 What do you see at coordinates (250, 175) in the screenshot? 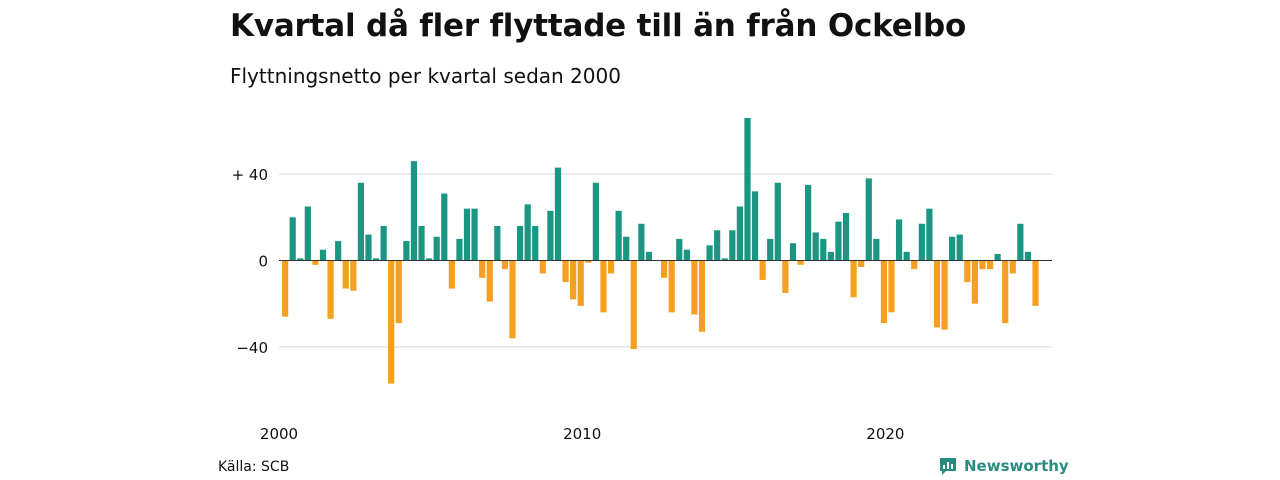
I see `y-tick-label: + 40` at bounding box center [250, 175].